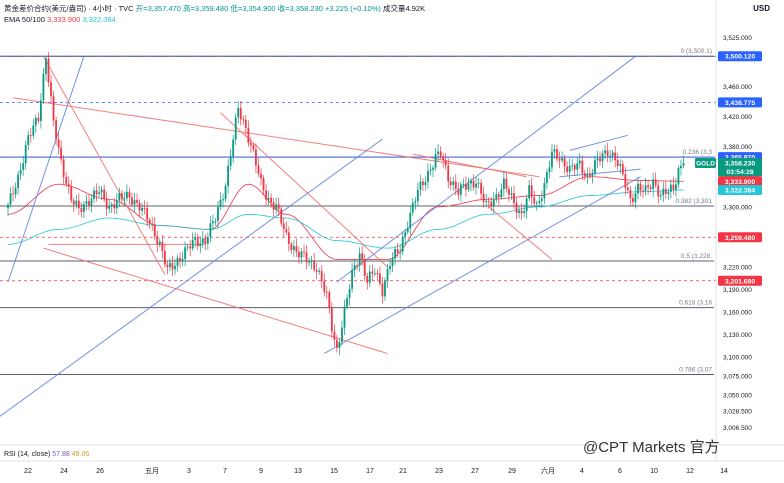 The height and width of the screenshot is (483, 784). Describe the element at coordinates (370, 471) in the screenshot. I see `x-tick-label: 17` at that location.